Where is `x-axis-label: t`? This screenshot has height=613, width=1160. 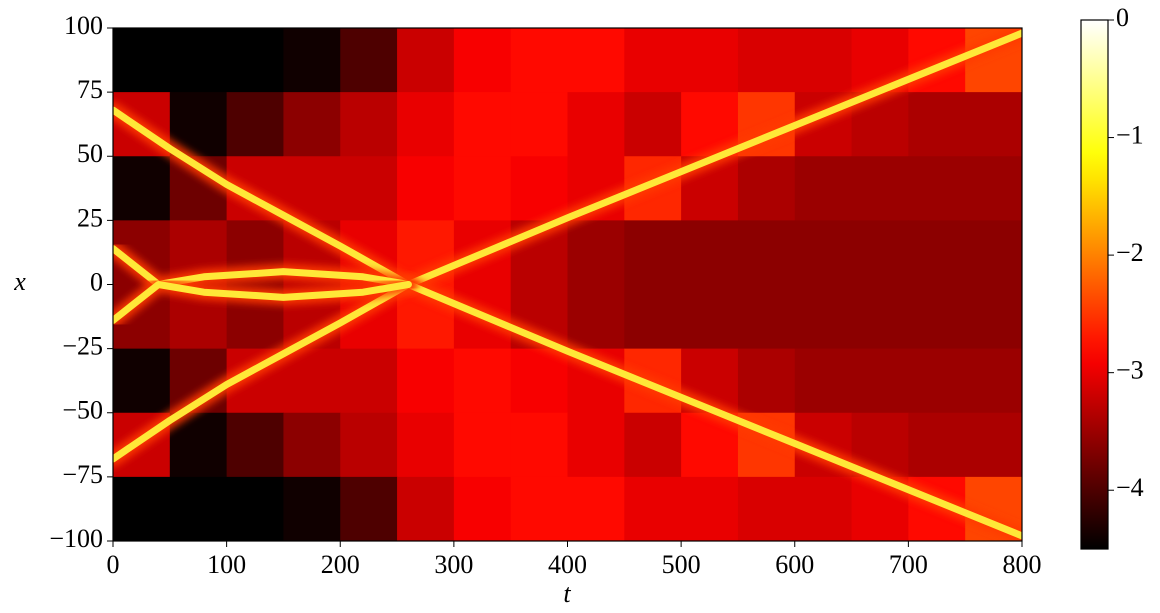 x-axis-label: t is located at coordinates (567, 593).